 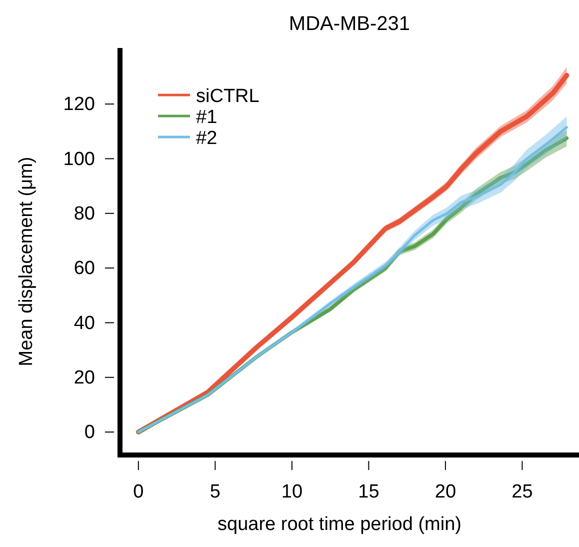 What do you see at coordinates (207, 117) in the screenshot?
I see `legend-label: #1` at bounding box center [207, 117].